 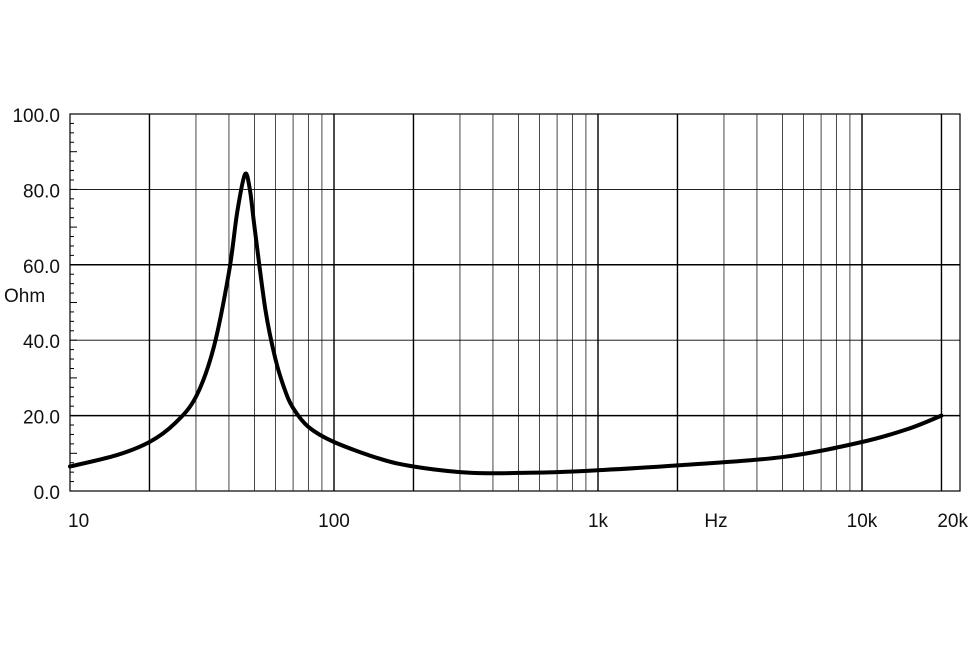 I want to click on y-tick-label: 100.0, so click(x=36, y=116).